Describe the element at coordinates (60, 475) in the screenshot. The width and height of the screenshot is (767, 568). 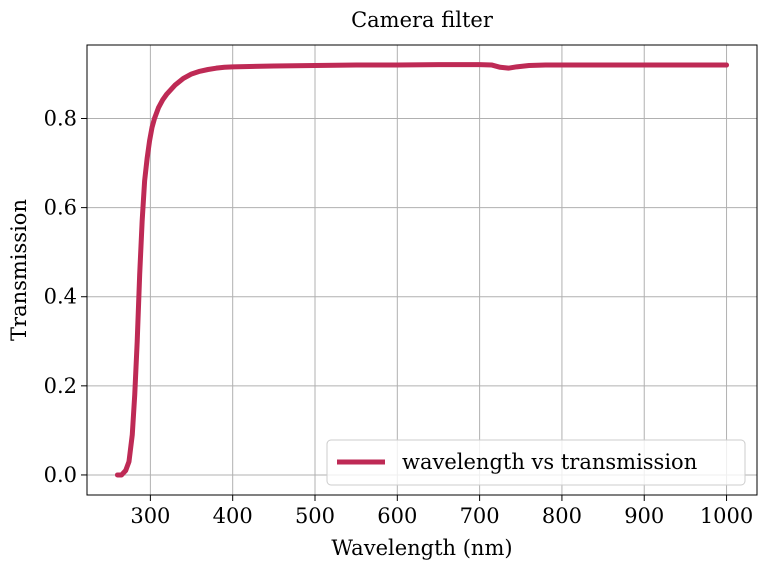
I see `y-tick-label: 0.0` at that location.